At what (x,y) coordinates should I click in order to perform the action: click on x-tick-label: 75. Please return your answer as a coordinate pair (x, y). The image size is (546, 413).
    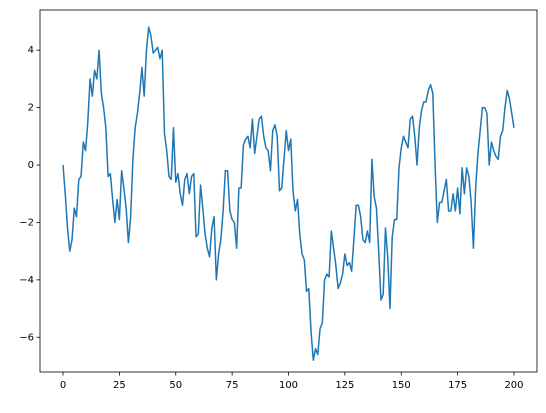
    Looking at the image, I should click on (232, 385).